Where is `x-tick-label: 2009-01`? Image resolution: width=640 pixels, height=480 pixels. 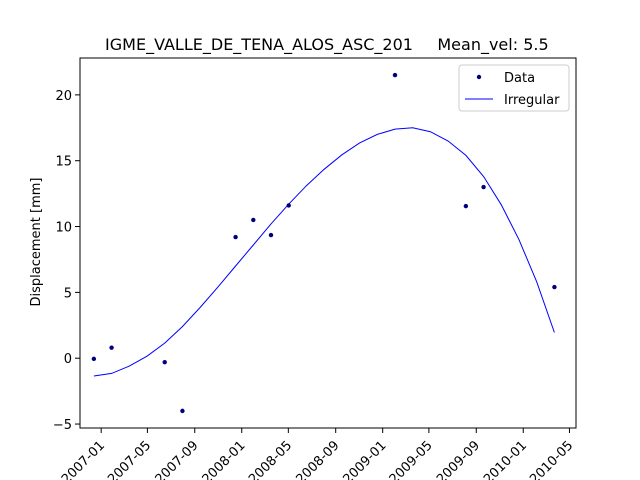 x-tick-label: 2009-01 is located at coordinates (364, 459).